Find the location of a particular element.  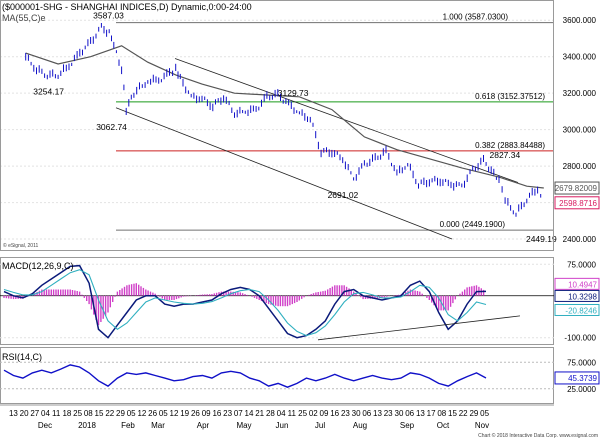

x-month-label: Dec is located at coordinates (45, 425).